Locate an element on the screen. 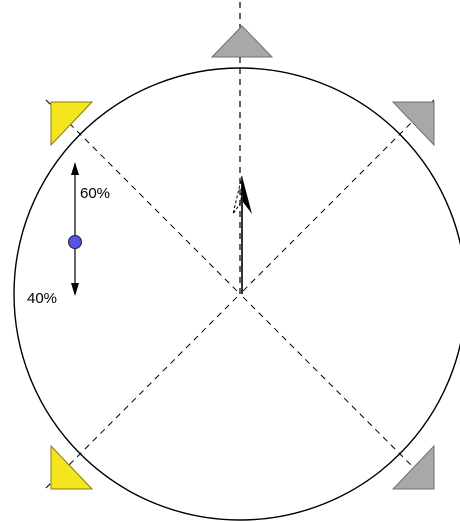  speaker-front-left-icon is located at coordinates (72, 124).